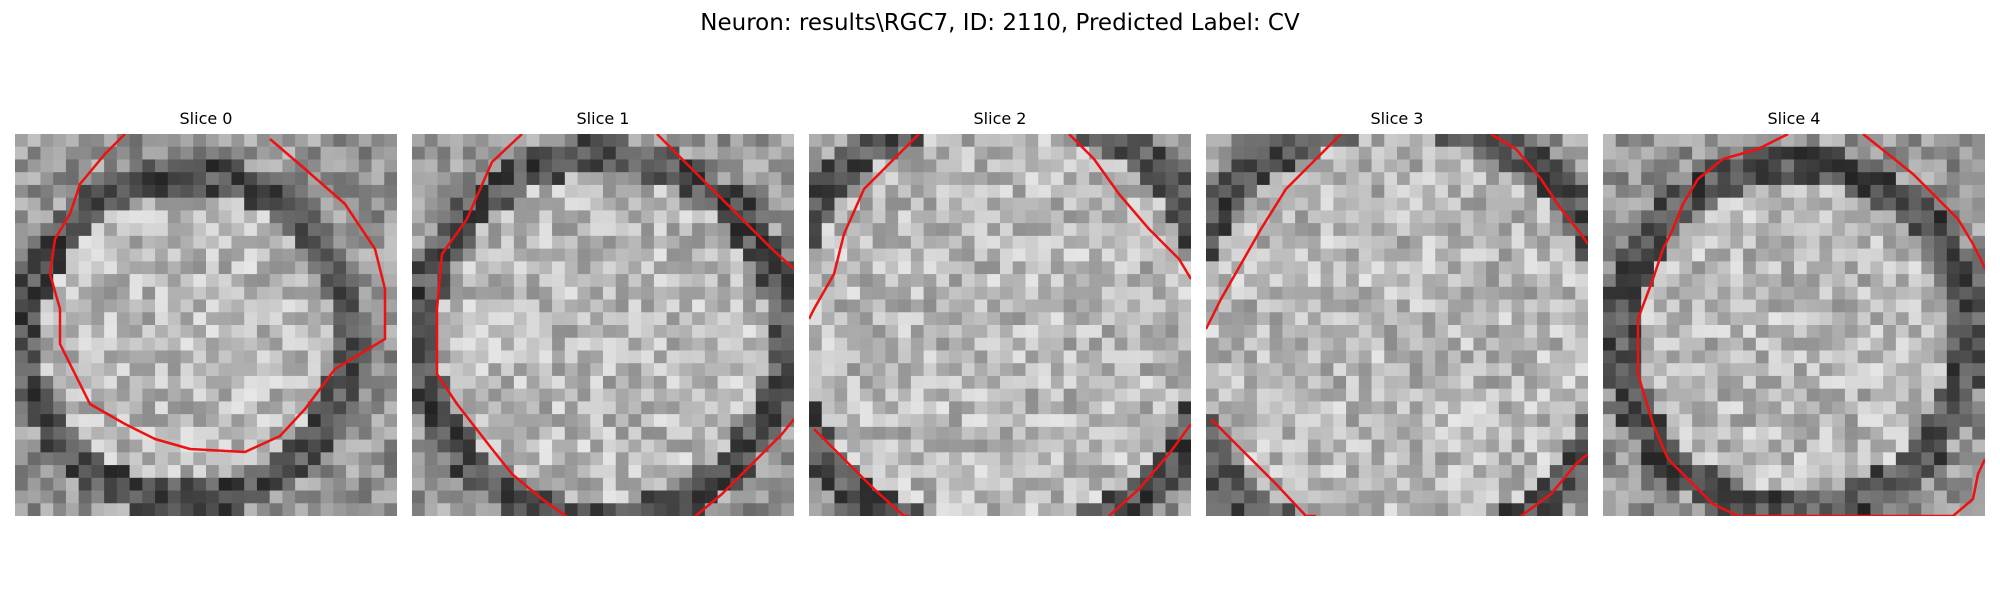 The image size is (2000, 600). I want to click on slice-title: Slice 3, so click(1397, 118).